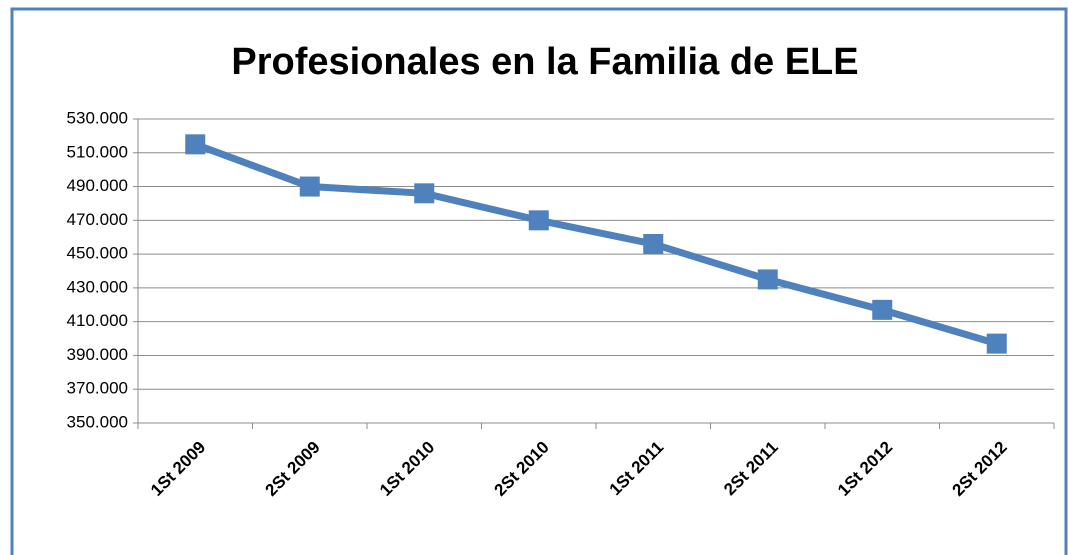 The width and height of the screenshot is (1068, 555). Describe the element at coordinates (97, 253) in the screenshot. I see `y-tick-label: 450.000` at that location.